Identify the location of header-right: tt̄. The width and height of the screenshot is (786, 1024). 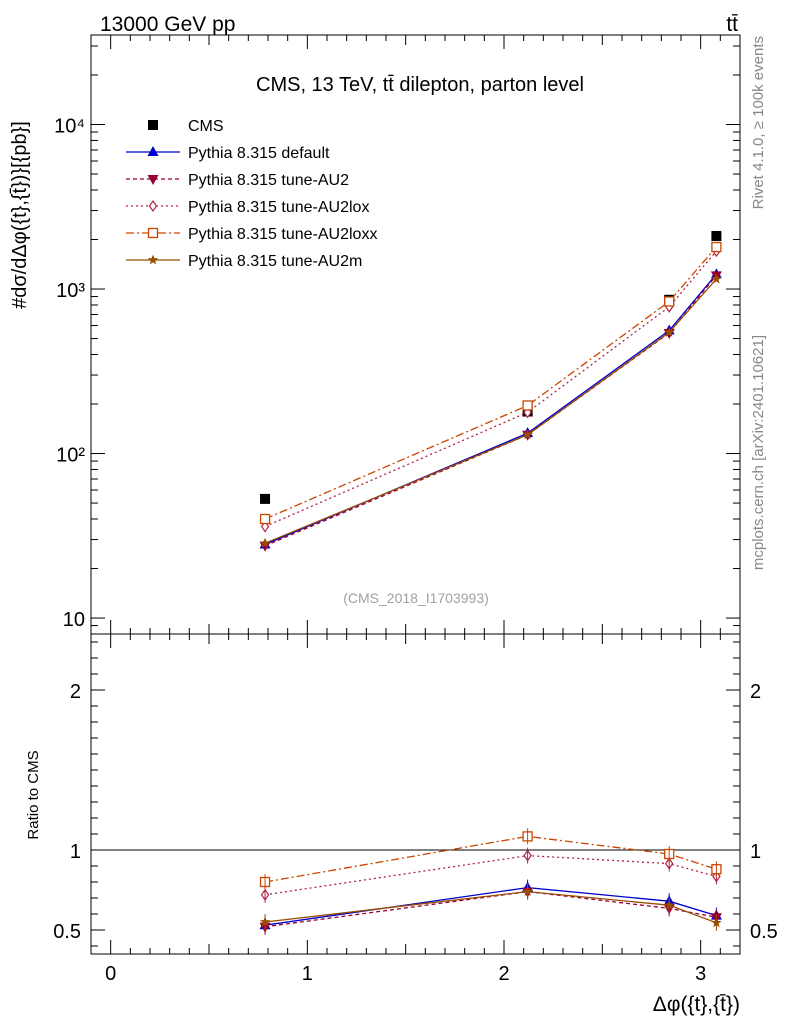
(732, 24).